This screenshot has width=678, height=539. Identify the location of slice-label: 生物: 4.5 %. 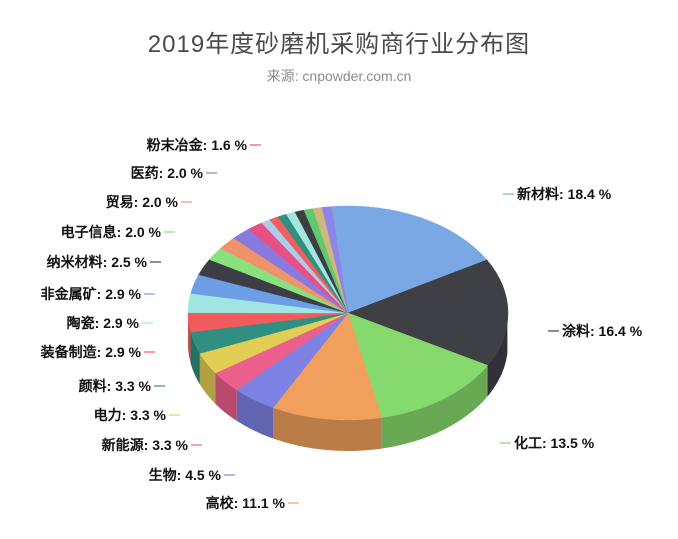
(184, 475).